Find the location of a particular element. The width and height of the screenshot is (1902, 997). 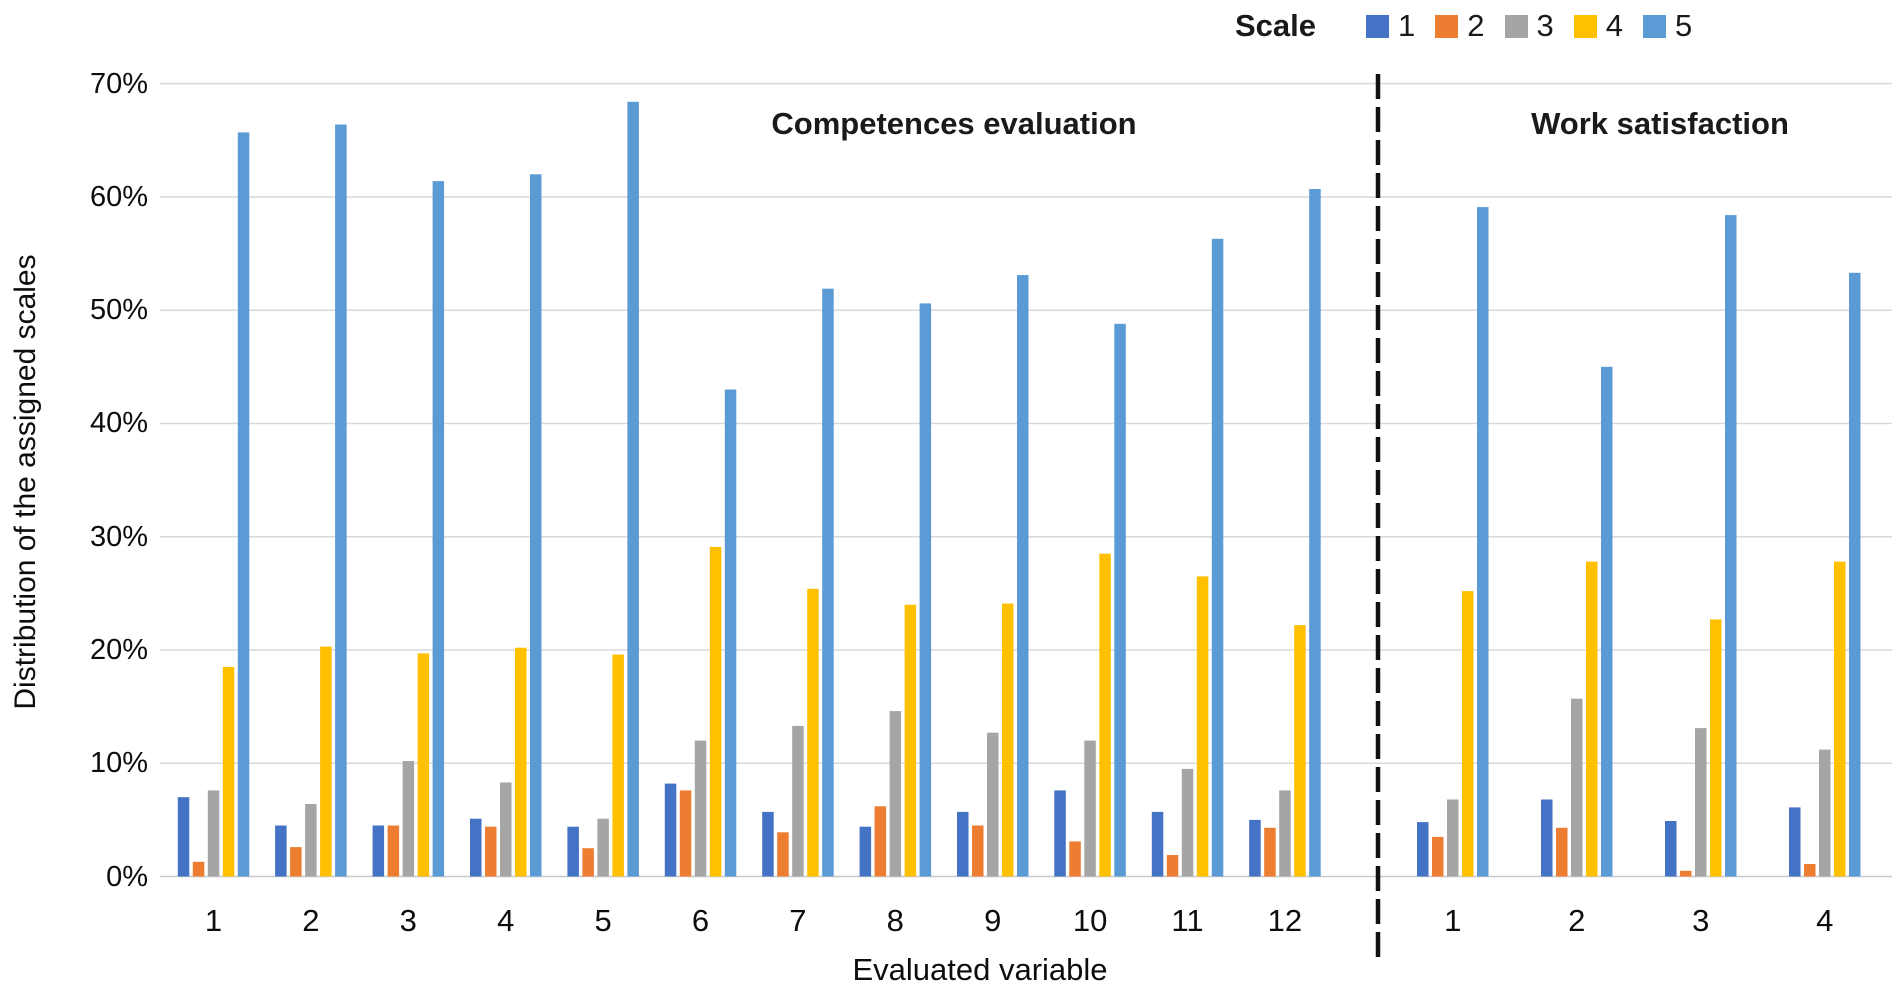

bar-panel1-cat7-scale4 is located at coordinates (813, 732).